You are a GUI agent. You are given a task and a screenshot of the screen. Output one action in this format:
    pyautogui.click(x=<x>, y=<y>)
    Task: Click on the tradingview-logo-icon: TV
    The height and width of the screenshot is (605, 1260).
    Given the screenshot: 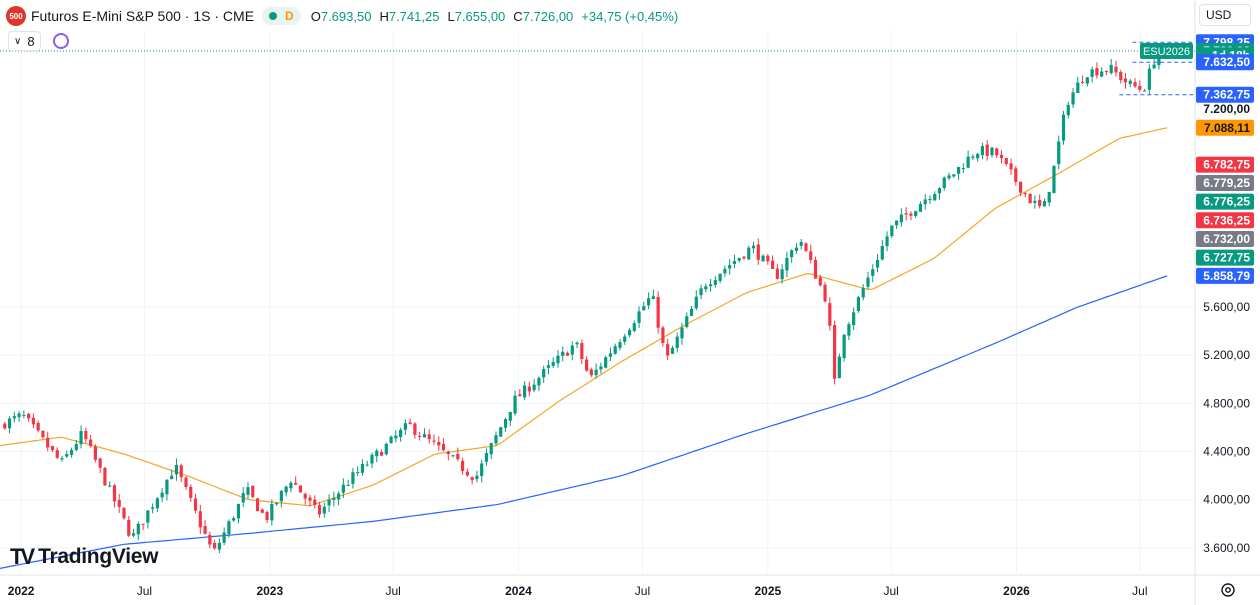 What is the action you would take?
    pyautogui.click(x=22, y=556)
    